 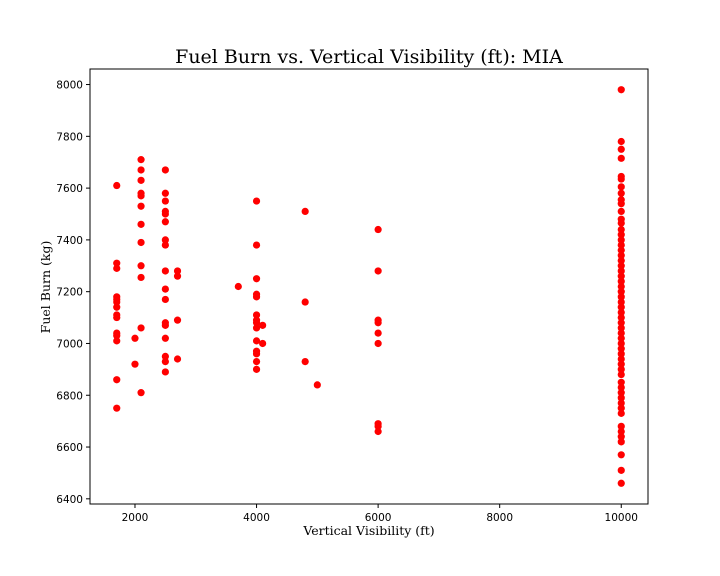 What do you see at coordinates (69, 344) in the screenshot?
I see `y-tick-label: 7000` at bounding box center [69, 344].